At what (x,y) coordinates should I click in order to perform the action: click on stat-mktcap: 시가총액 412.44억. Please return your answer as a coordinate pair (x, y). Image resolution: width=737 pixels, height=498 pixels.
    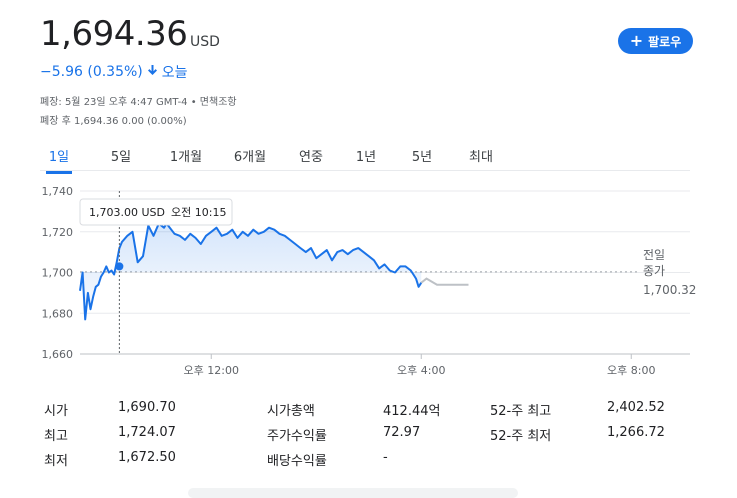
    Looking at the image, I should click on (354, 411).